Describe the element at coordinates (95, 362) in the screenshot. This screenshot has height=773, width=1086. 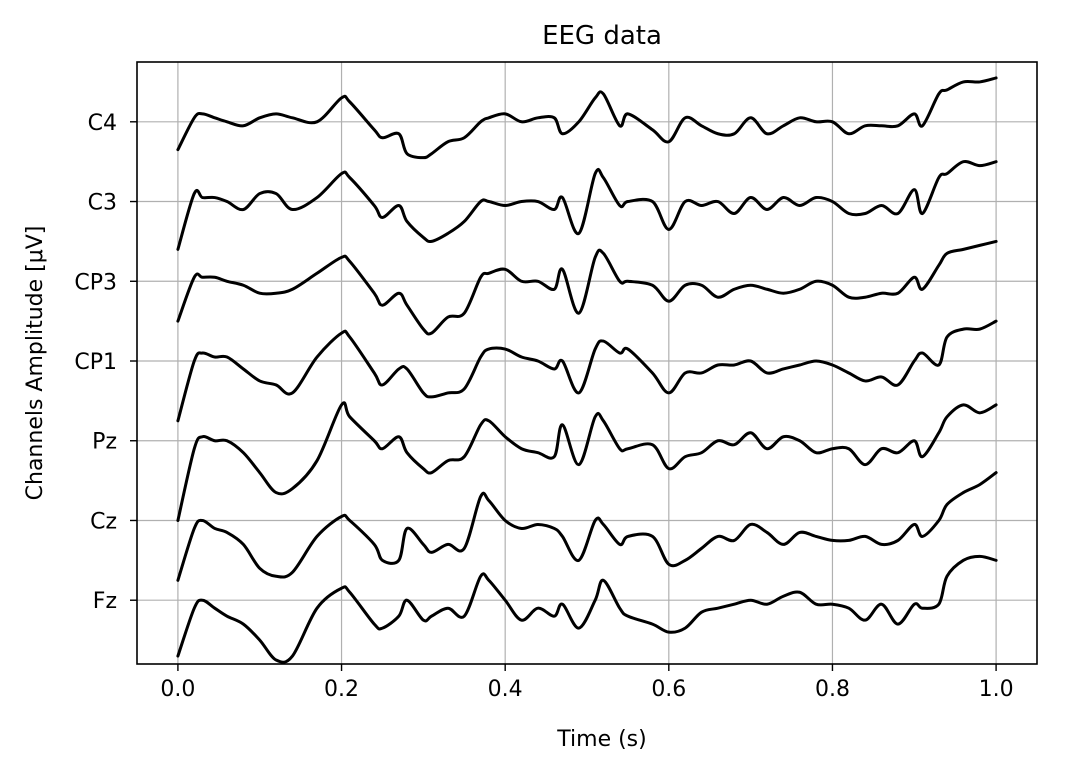
I see `y-tick-label-cp1: CP1` at that location.